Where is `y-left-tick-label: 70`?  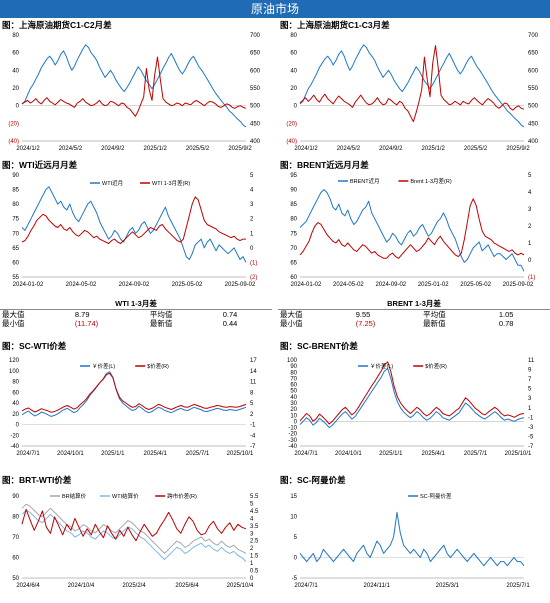 y-left-tick-label: 70 is located at coordinates (293, 249).